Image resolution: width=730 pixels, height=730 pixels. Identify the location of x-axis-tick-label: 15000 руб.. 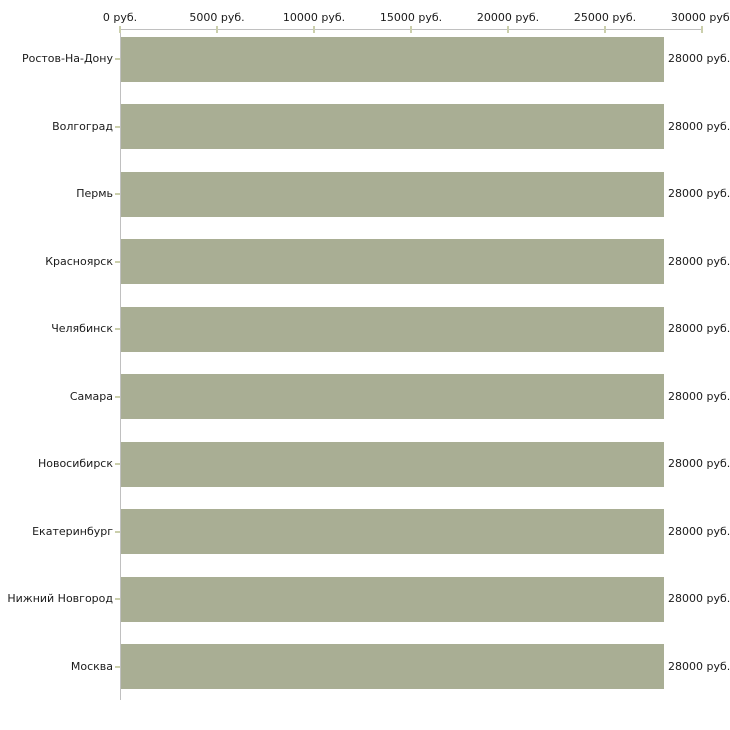
(411, 17).